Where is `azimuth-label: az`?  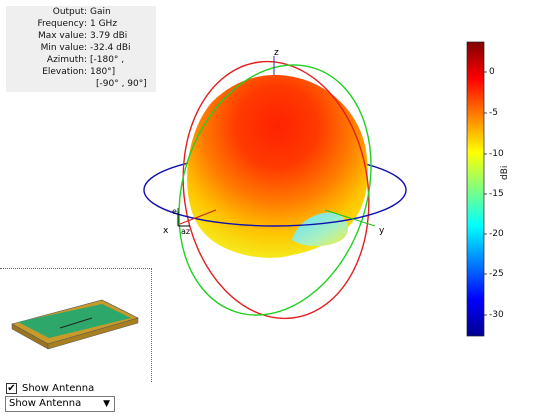
azimuth-label: az is located at coordinates (185, 231).